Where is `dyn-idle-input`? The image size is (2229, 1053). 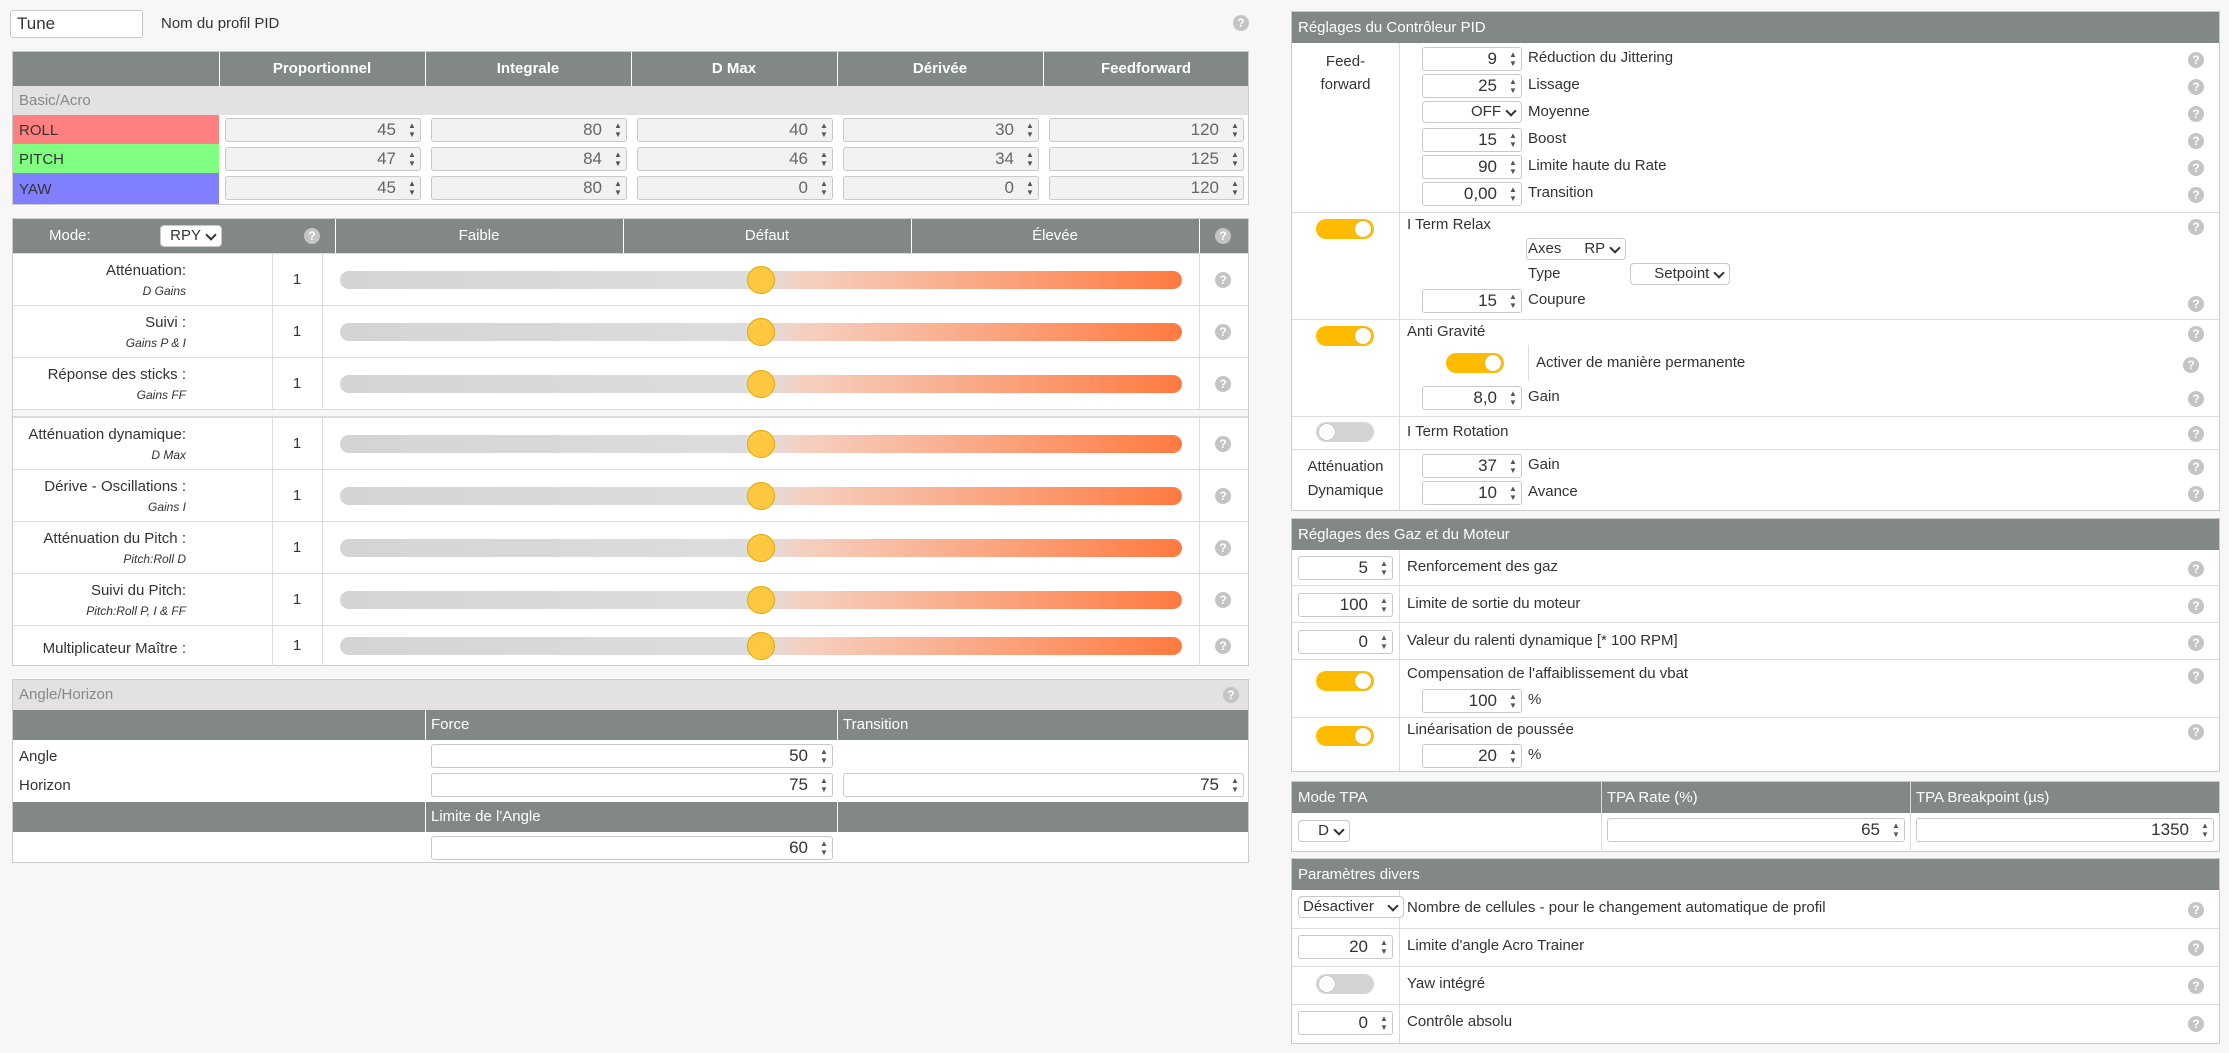
dyn-idle-input is located at coordinates (1345, 642).